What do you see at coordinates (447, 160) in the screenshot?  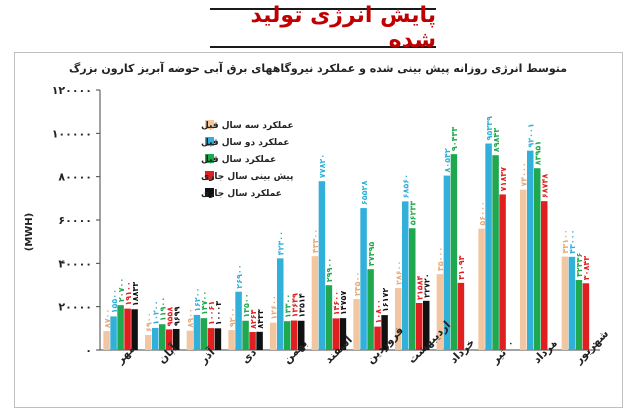 I see `bar-value-label: ۸۰۵۴۲` at bounding box center [447, 160].